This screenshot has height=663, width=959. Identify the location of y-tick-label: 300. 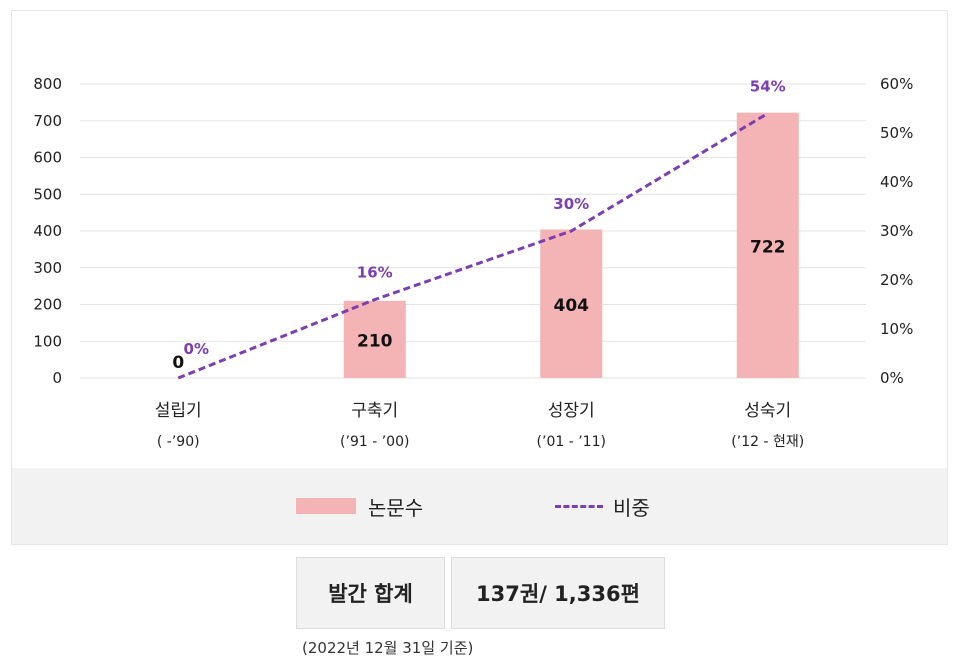
(47, 268).